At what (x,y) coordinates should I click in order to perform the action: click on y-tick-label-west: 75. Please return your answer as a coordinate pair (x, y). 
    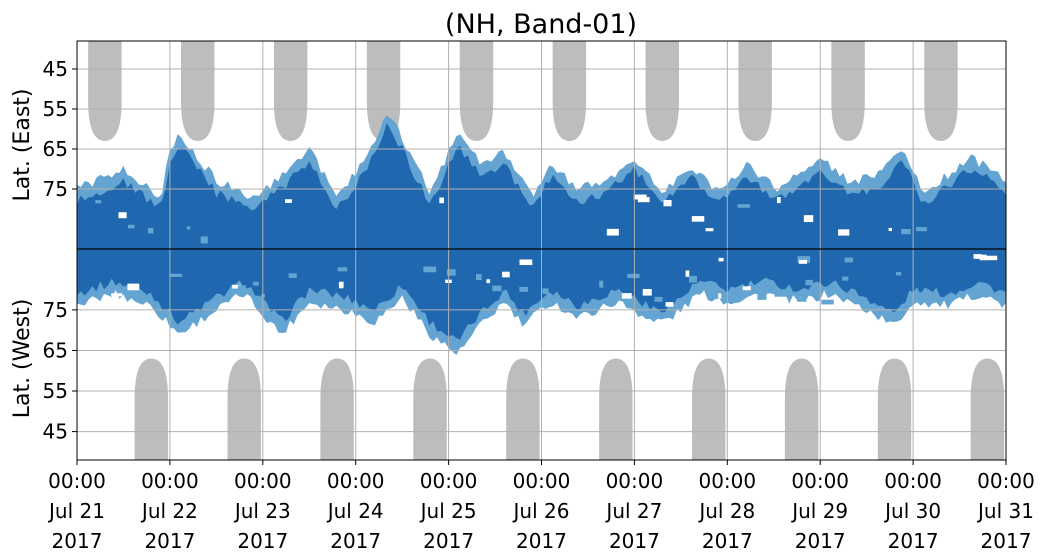
    Looking at the image, I should click on (55, 310).